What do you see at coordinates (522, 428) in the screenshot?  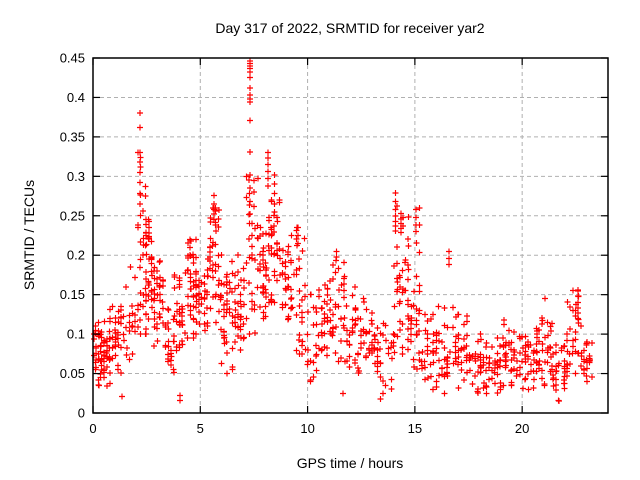 I see `x-tick-label: 20` at bounding box center [522, 428].